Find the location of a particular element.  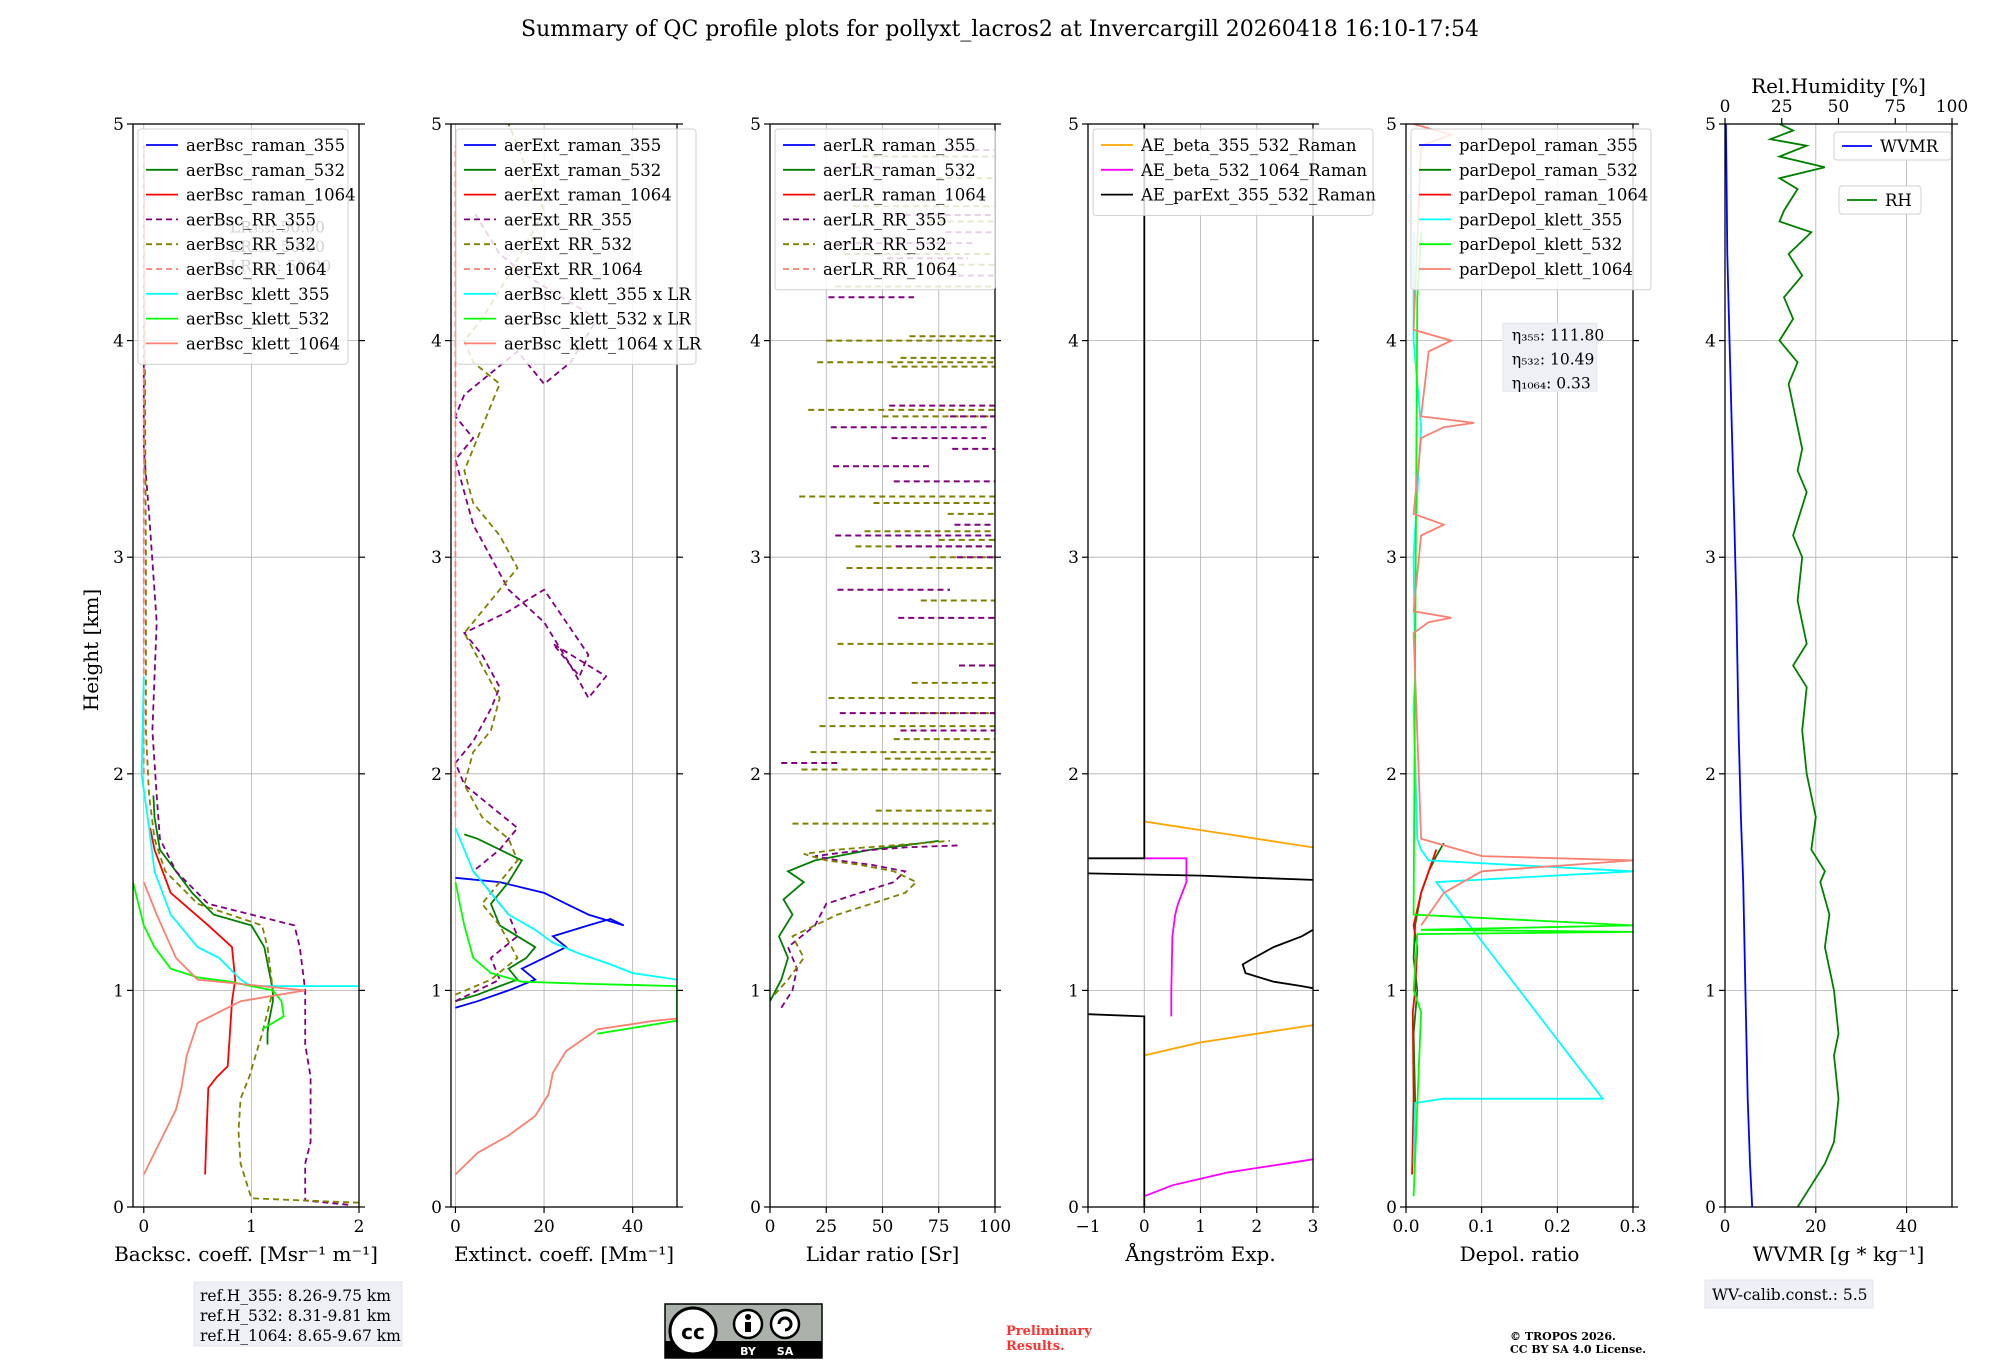

legend-label: aerExt_RR_355 is located at coordinates (568, 219).